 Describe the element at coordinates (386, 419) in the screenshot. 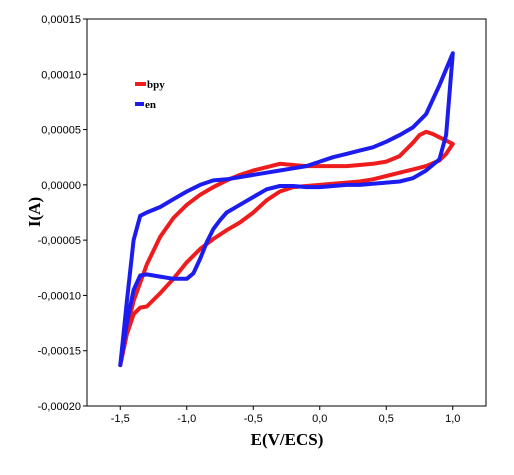

I see `x-tick-label: 0,5` at that location.